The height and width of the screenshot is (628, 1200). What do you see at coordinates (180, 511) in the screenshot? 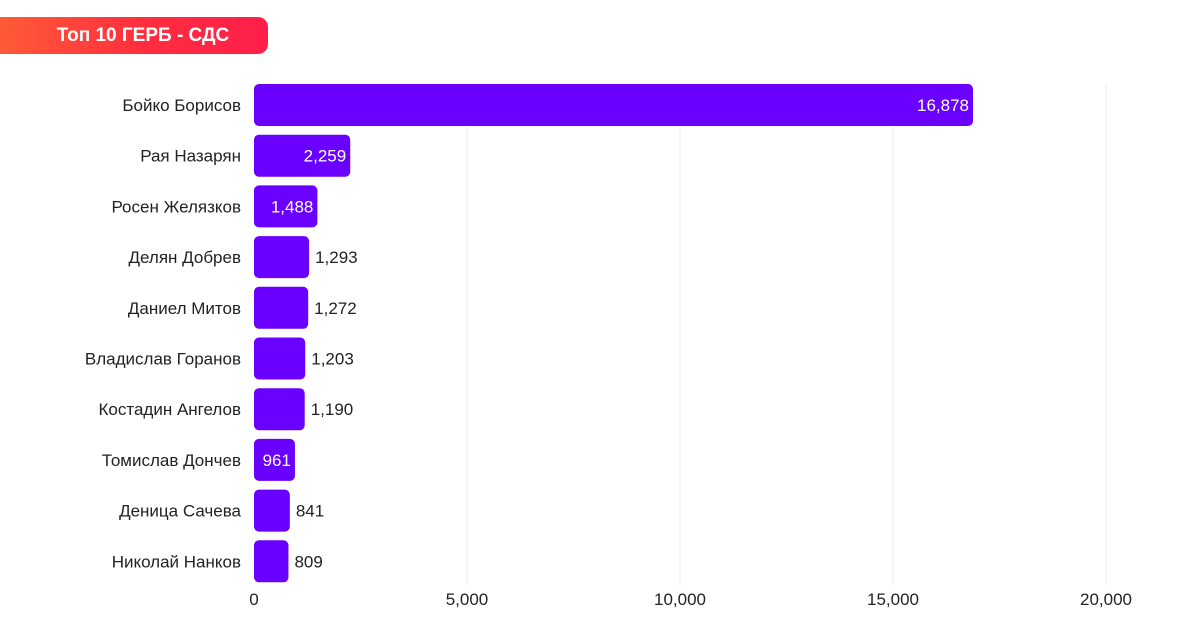
I see `category-label: Деница Сачева` at bounding box center [180, 511].